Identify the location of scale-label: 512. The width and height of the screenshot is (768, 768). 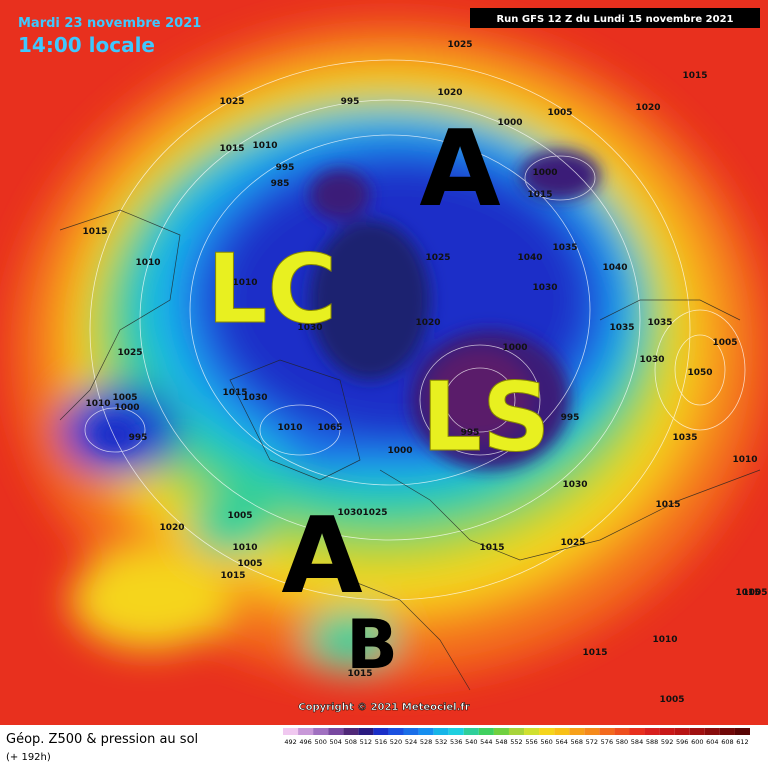
(366, 742).